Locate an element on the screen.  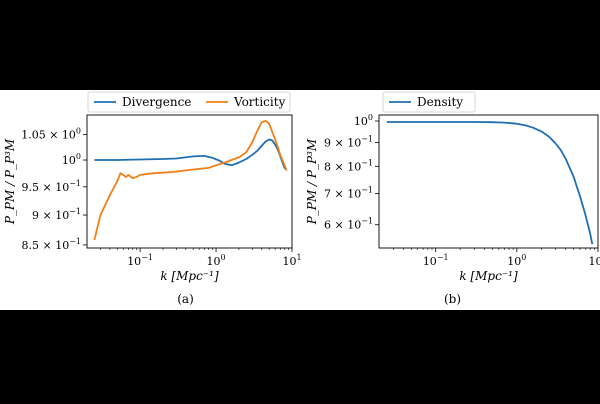
y-tick-label: 6 × 10⁻¹ is located at coordinates (348, 224).